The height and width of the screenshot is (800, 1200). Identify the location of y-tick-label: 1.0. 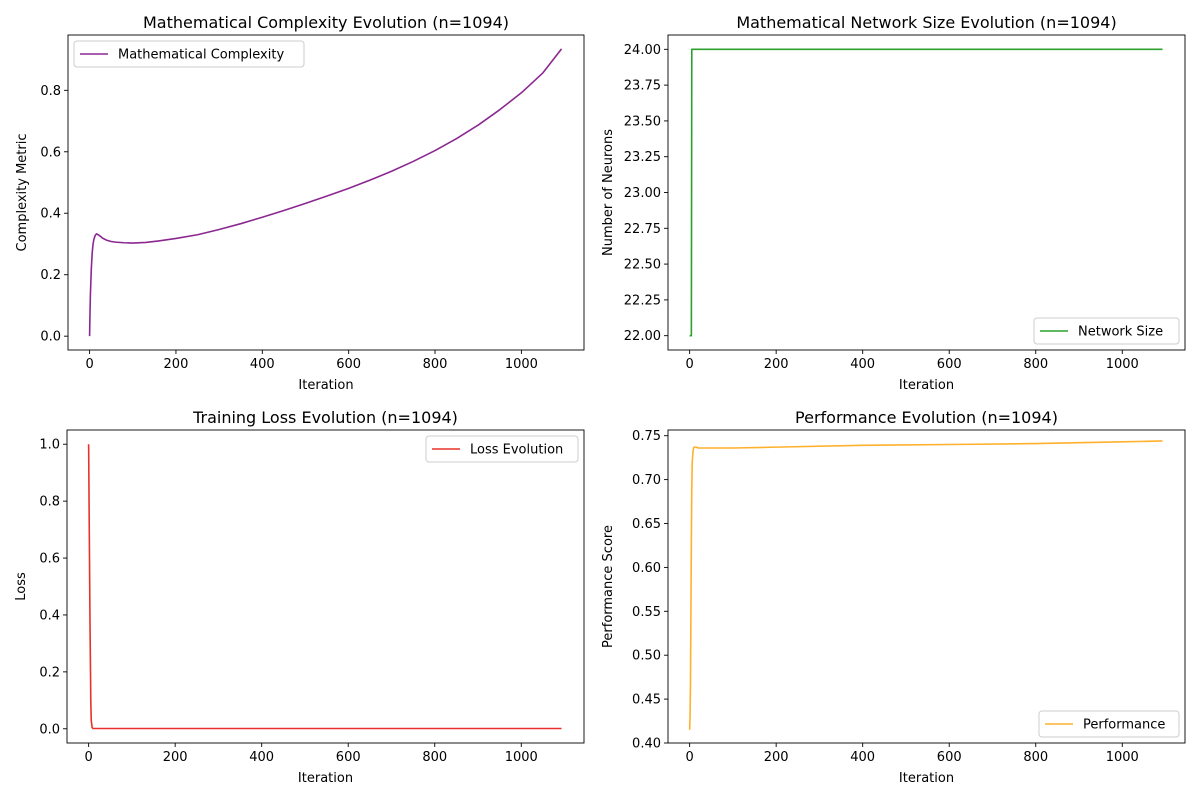
(49, 445).